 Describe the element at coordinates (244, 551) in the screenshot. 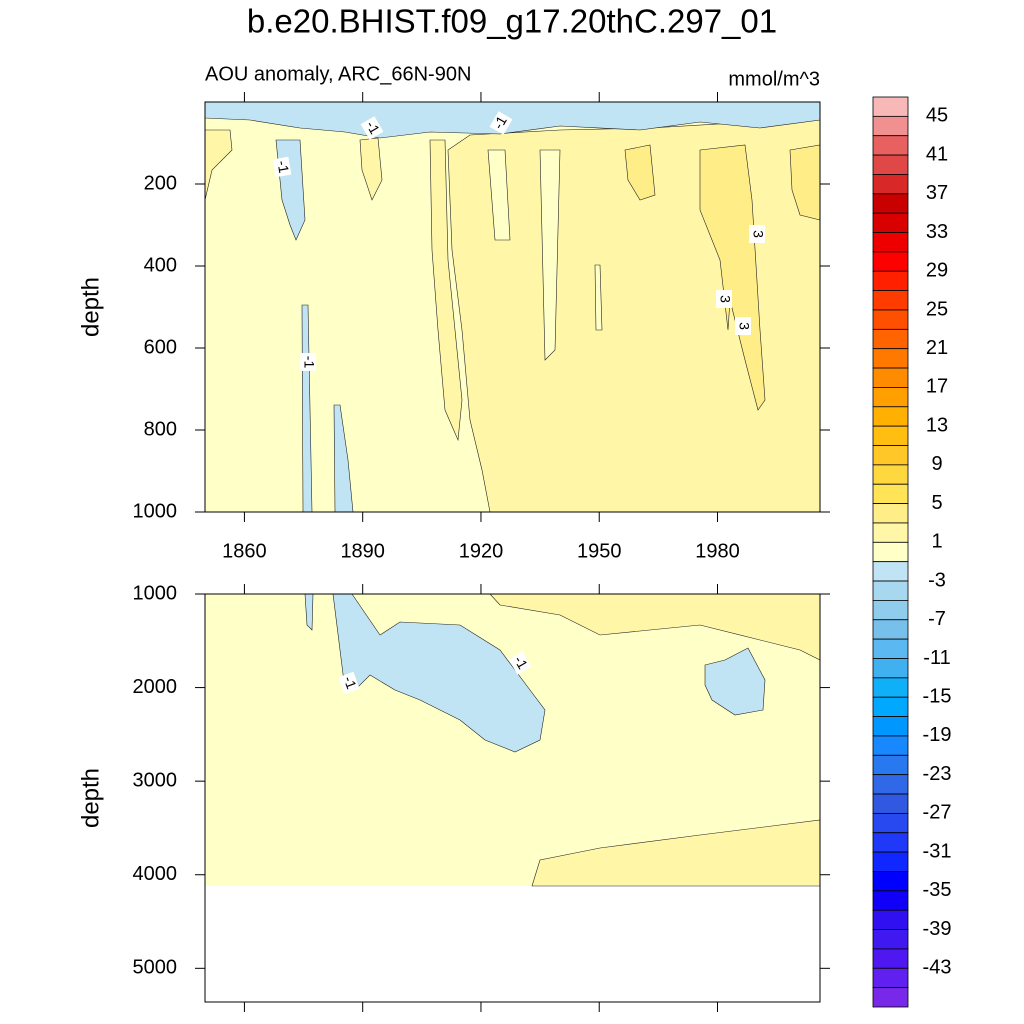

I see `x-tick-label: 1860` at that location.